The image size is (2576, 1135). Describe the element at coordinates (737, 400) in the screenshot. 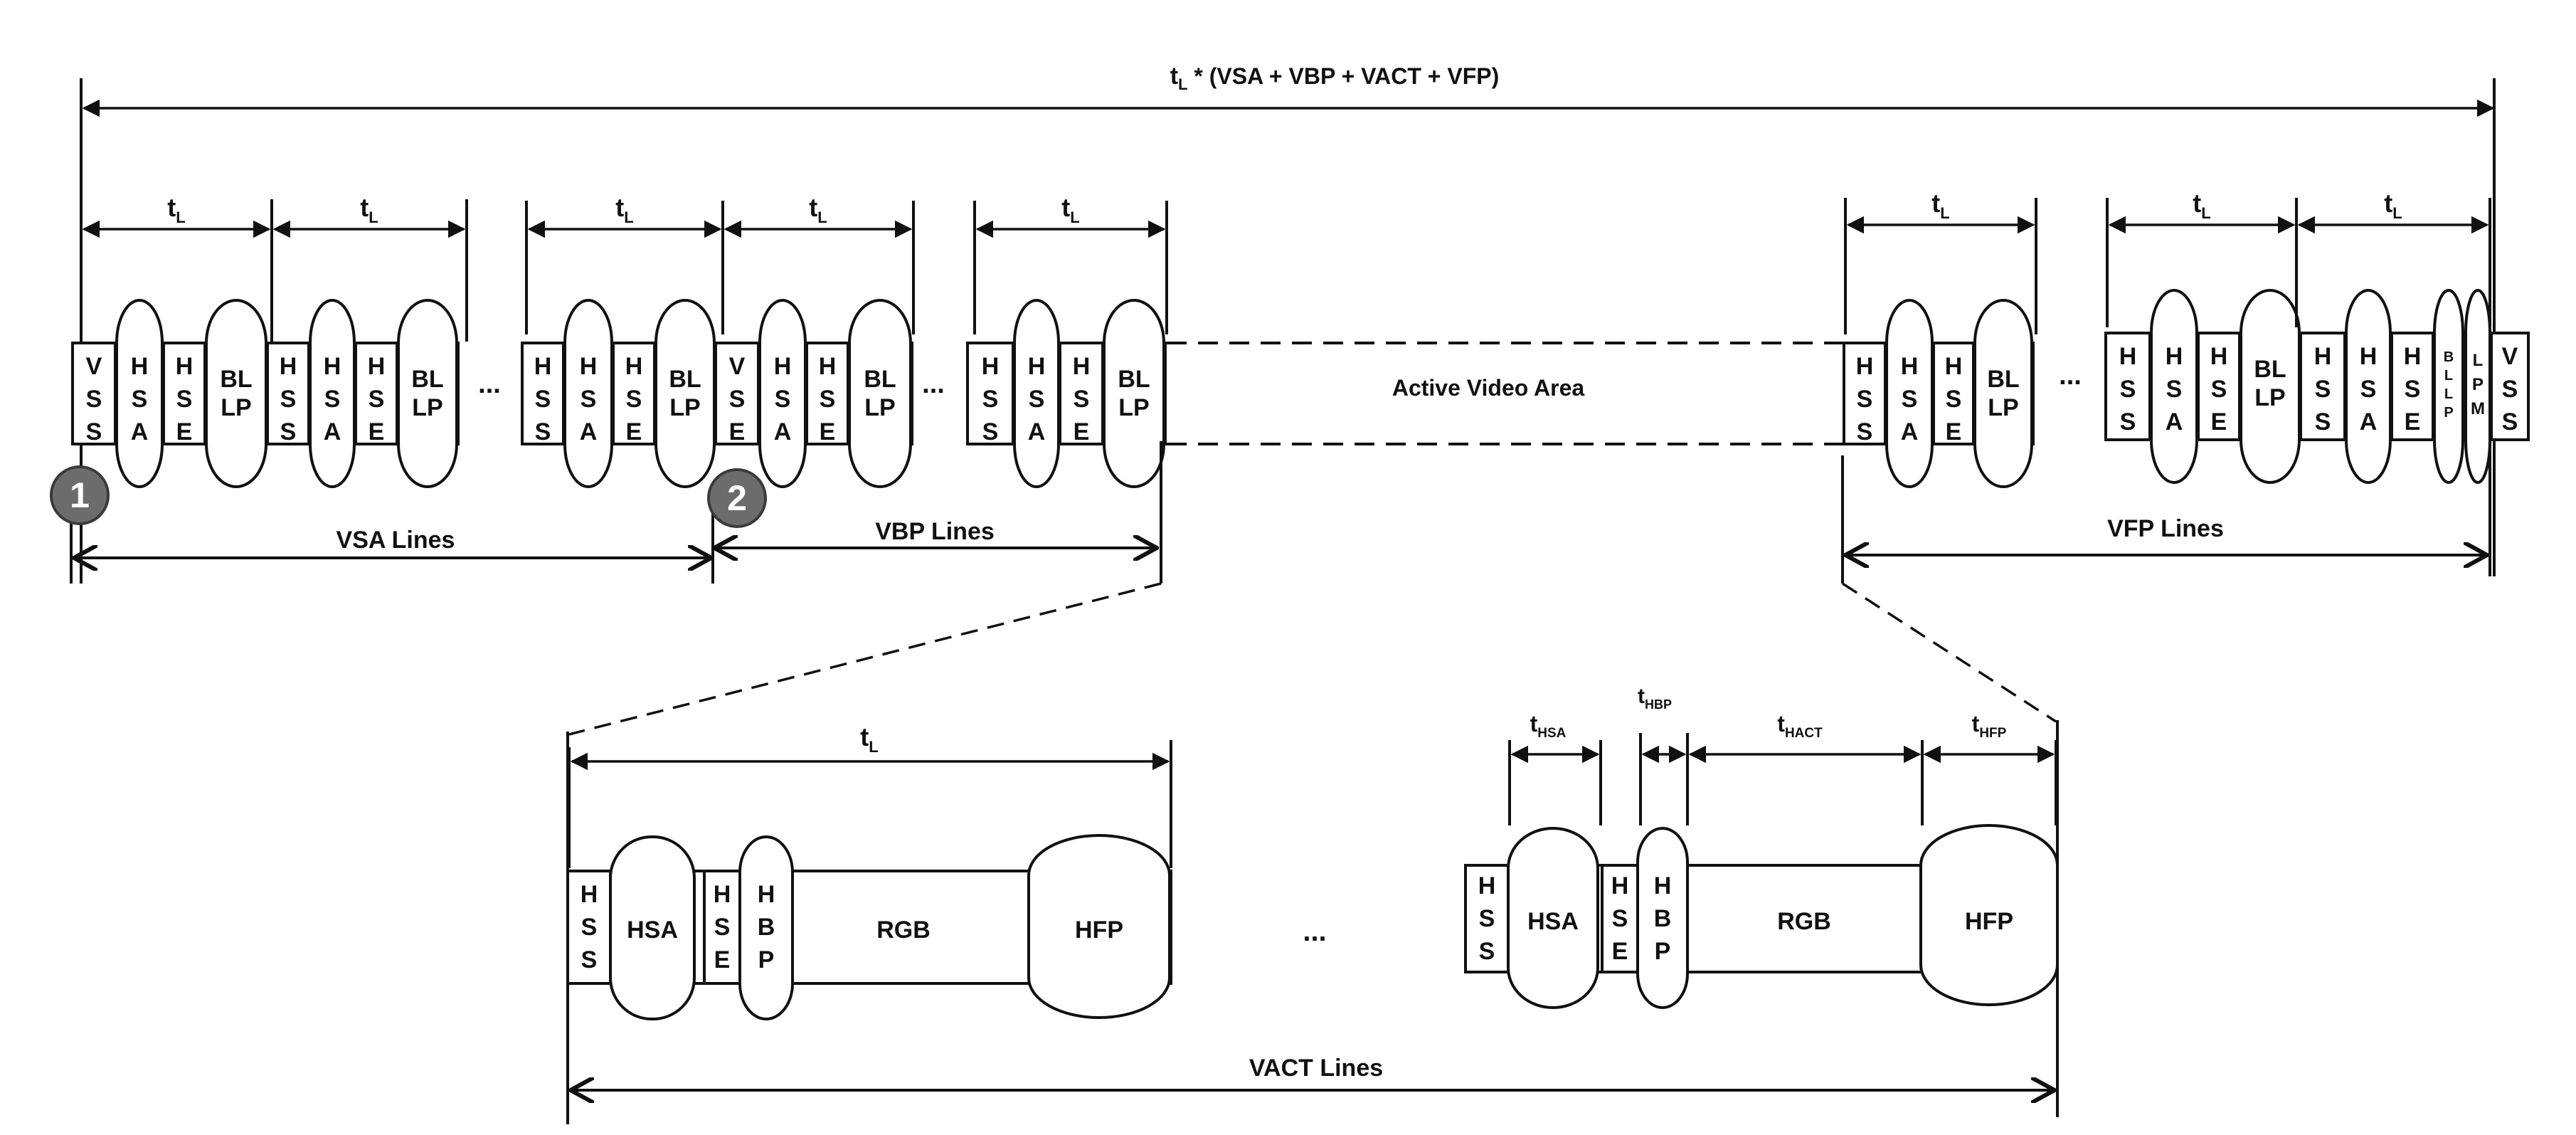

I see `packet-vse-char: S` at that location.